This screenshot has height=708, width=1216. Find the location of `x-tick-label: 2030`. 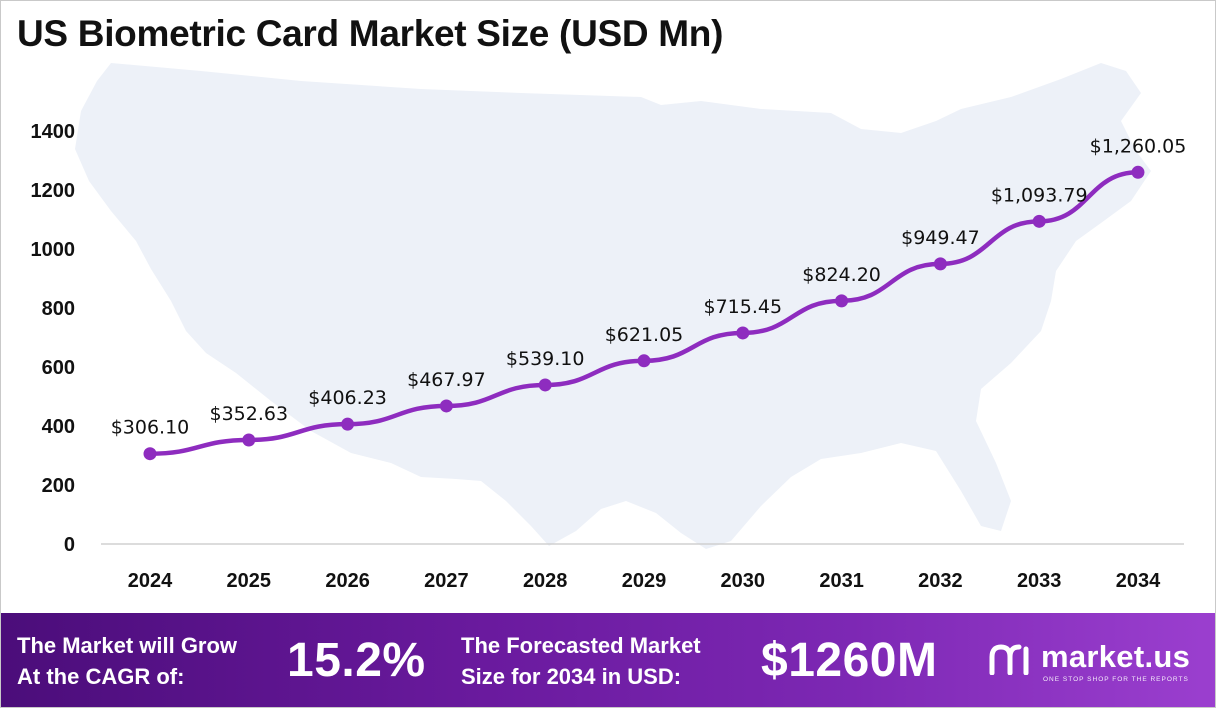

x-tick-label: 2030 is located at coordinates (743, 581).